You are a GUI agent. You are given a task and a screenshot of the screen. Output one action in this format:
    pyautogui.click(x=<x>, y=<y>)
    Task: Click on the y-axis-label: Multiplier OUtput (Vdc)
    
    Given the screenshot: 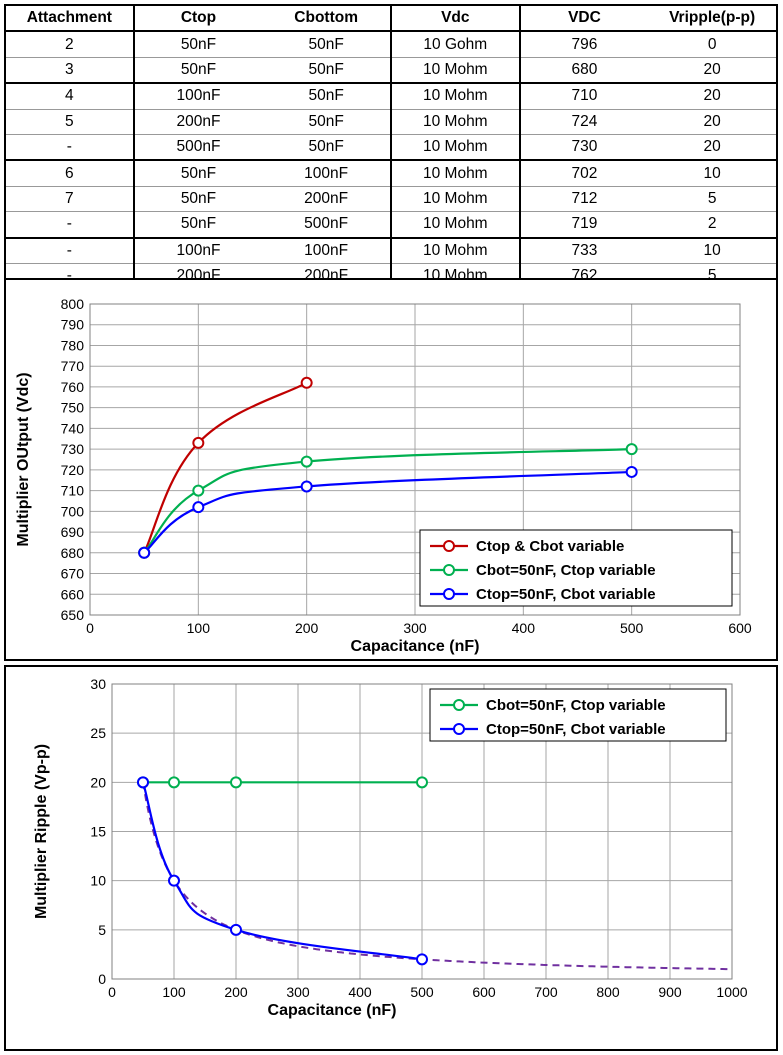 What is the action you would take?
    pyautogui.click(x=23, y=459)
    